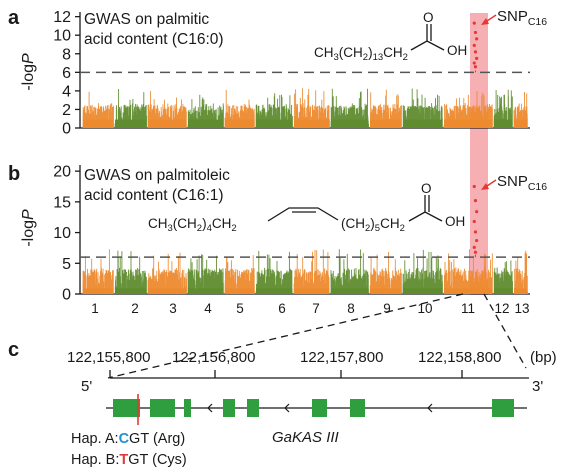 This screenshot has height=471, width=570. Describe the element at coordinates (485, 21) in the screenshot. I see `panel-a-snp-arrowhead` at that location.